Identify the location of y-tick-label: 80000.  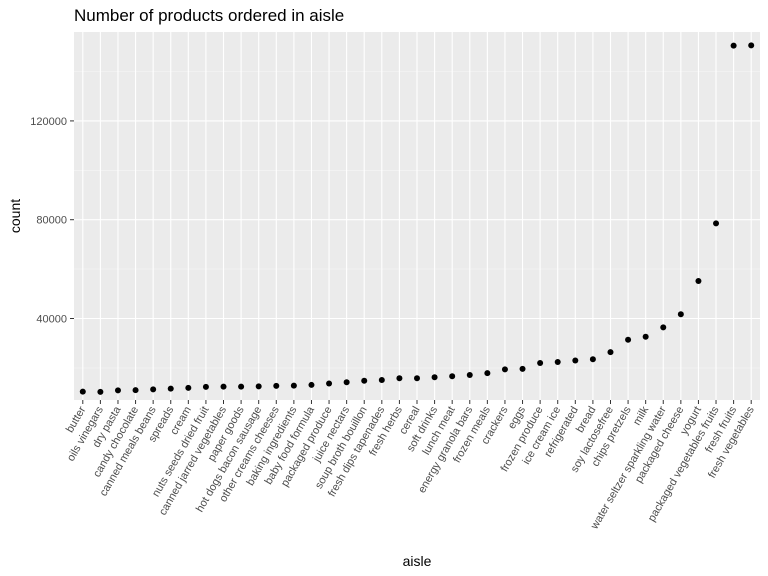
(51, 221).